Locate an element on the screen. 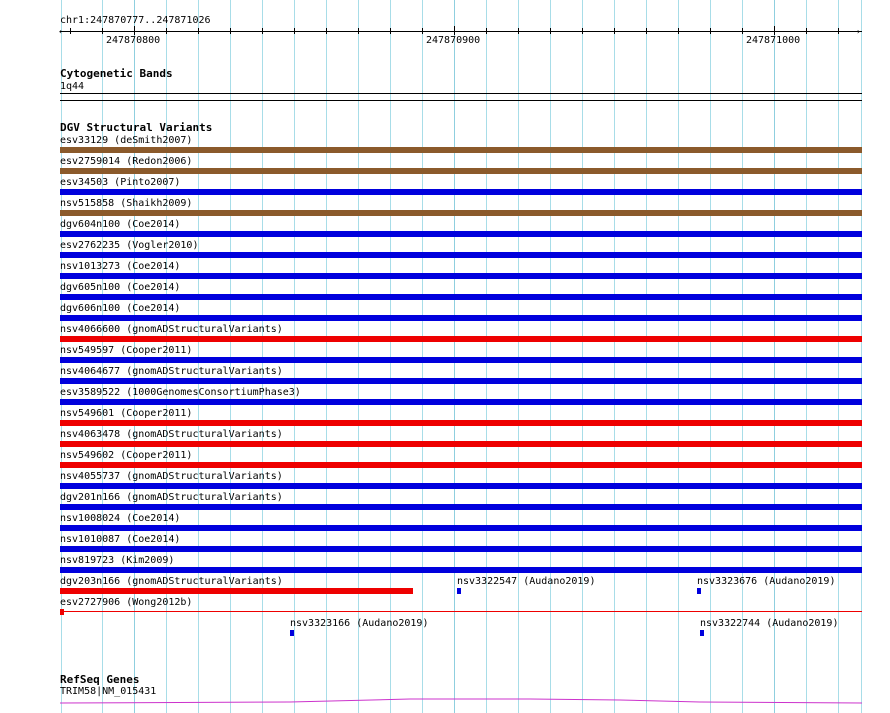 This screenshot has height=713, width=890. variant-label: nsv549601 (Cooper2011) is located at coordinates (126, 413).